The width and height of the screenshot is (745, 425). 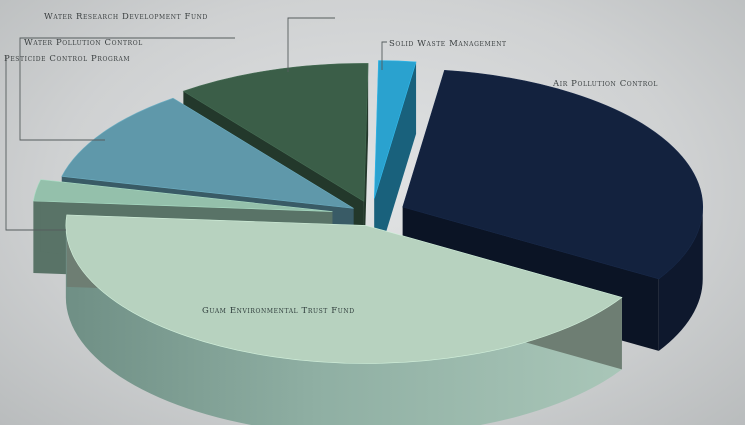 I want to click on slice-side-air-pollution-control, so click(x=680, y=279).